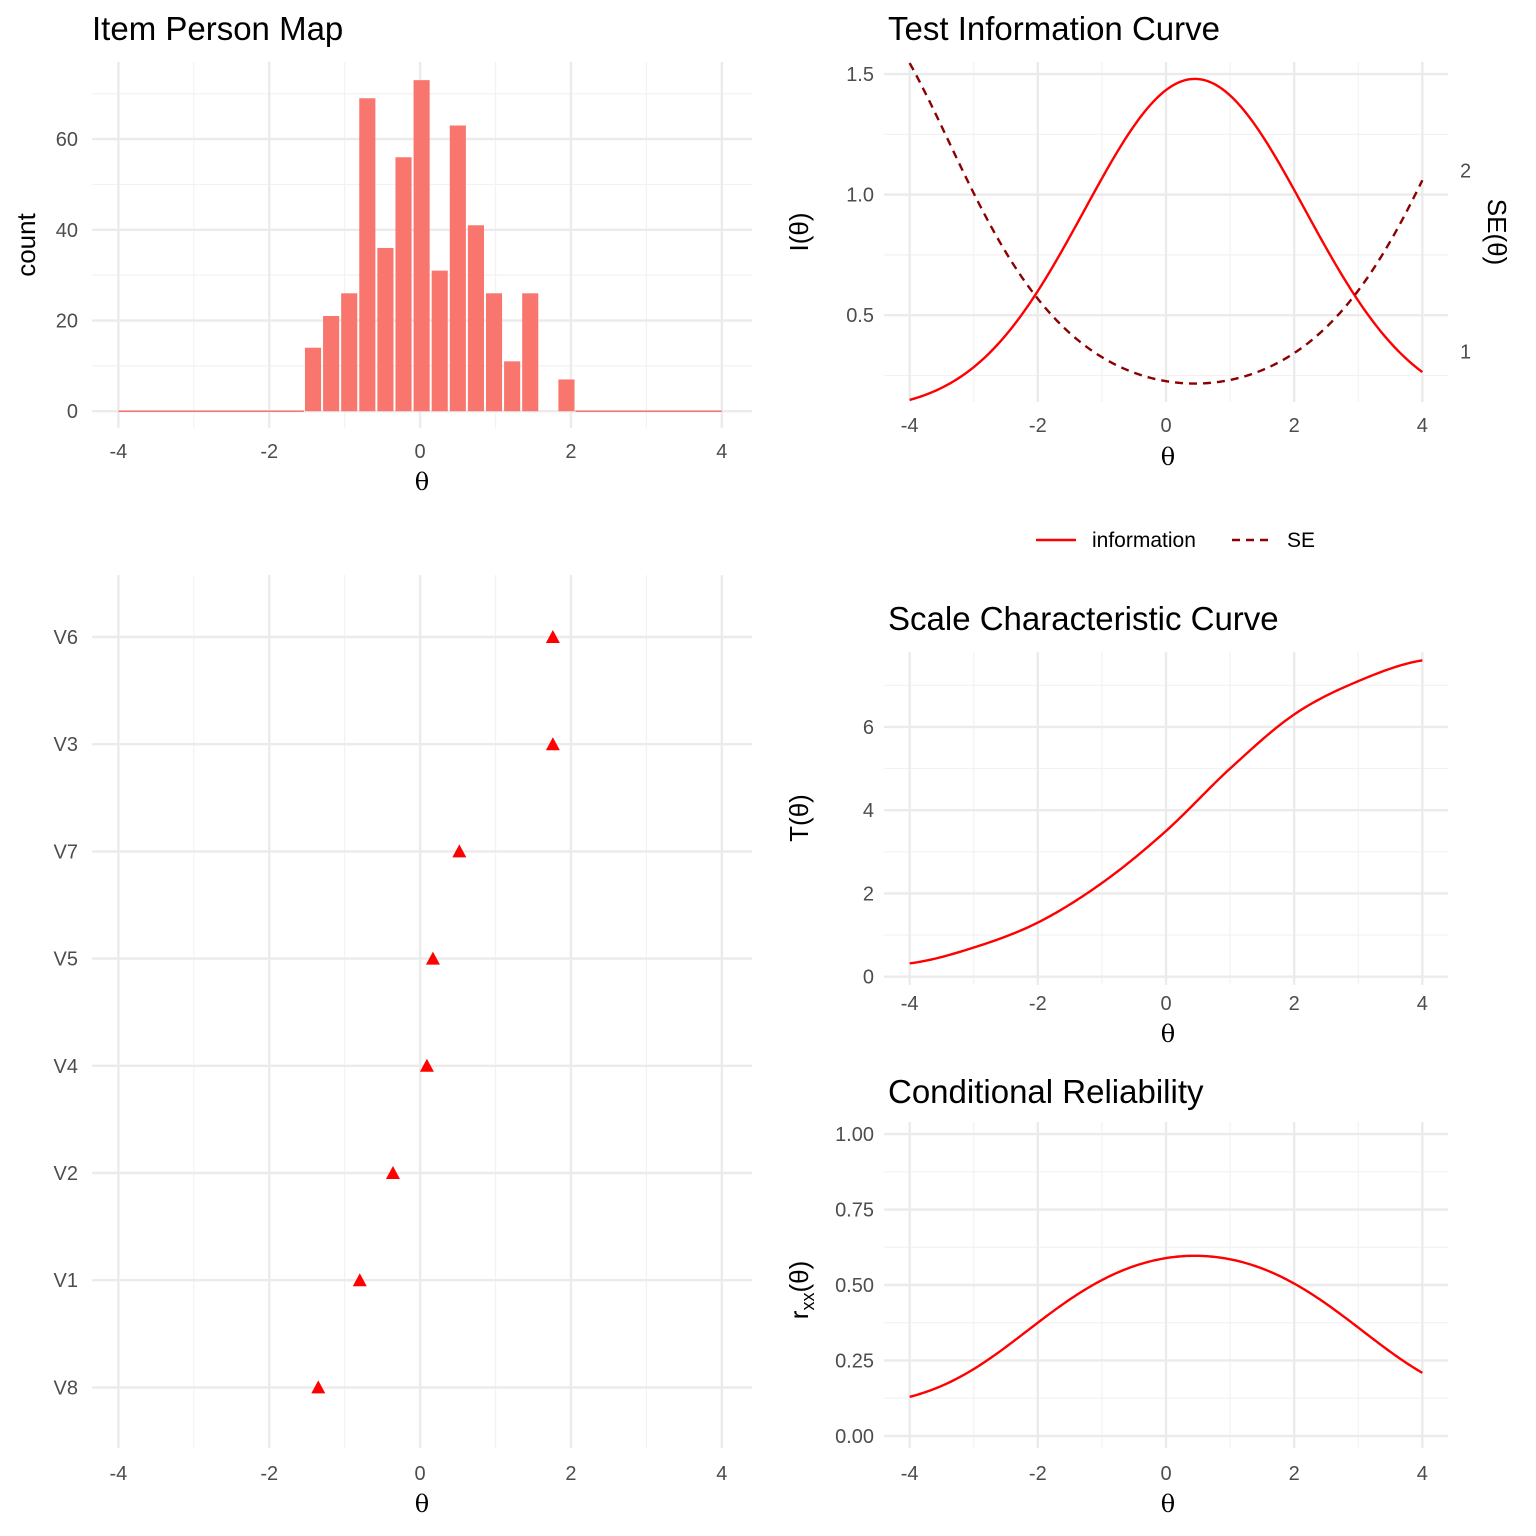 The width and height of the screenshot is (1536, 1536). What do you see at coordinates (217, 28) in the screenshot?
I see `chart-title: Item Person Map` at bounding box center [217, 28].